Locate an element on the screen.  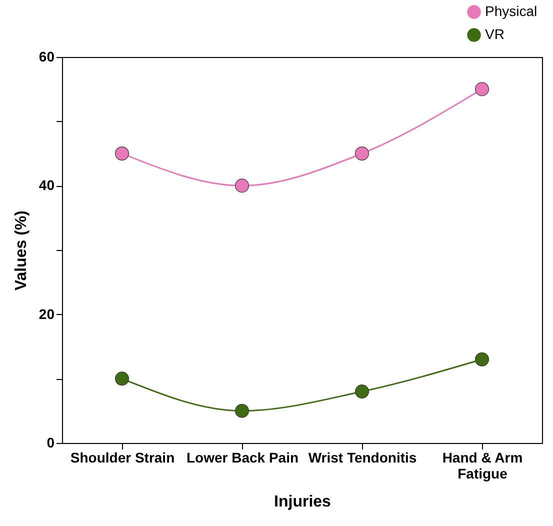
x-tick-label: Hand & Arm Fatigue is located at coordinates (482, 466).